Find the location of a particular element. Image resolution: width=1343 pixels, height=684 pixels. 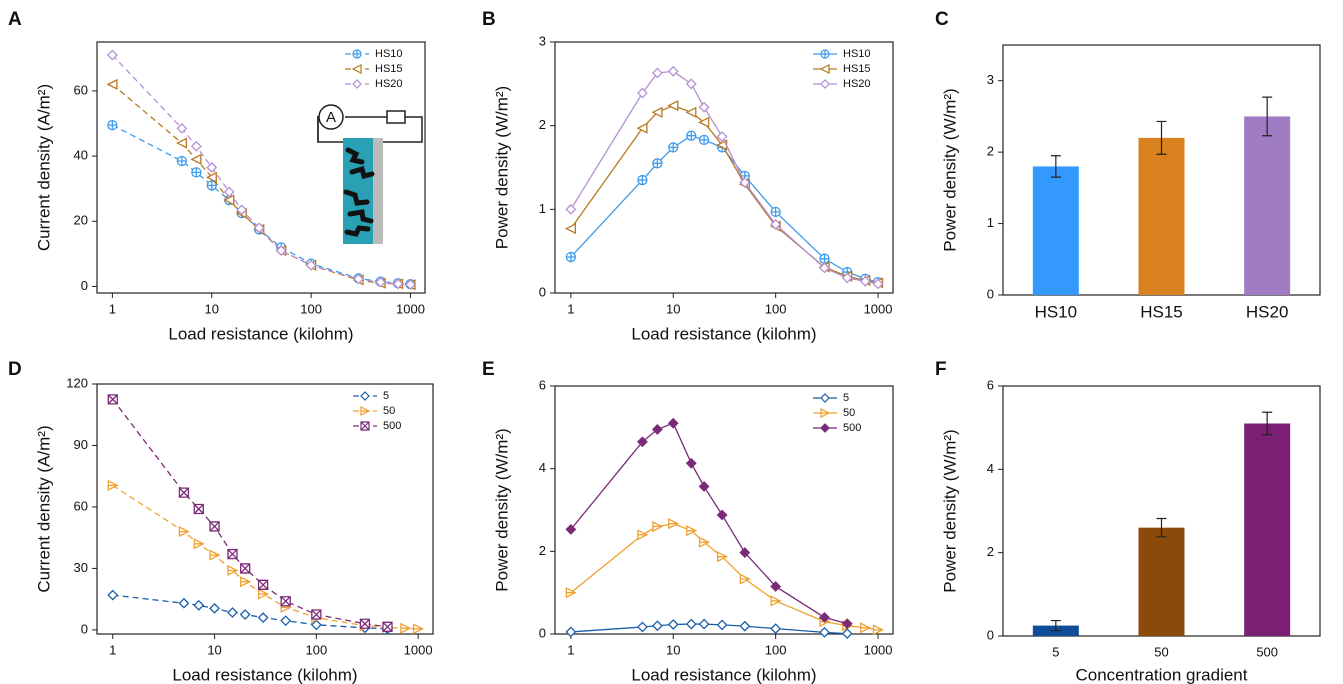

y-axis-label: Power density (W/m²) is located at coordinates (501, 509).